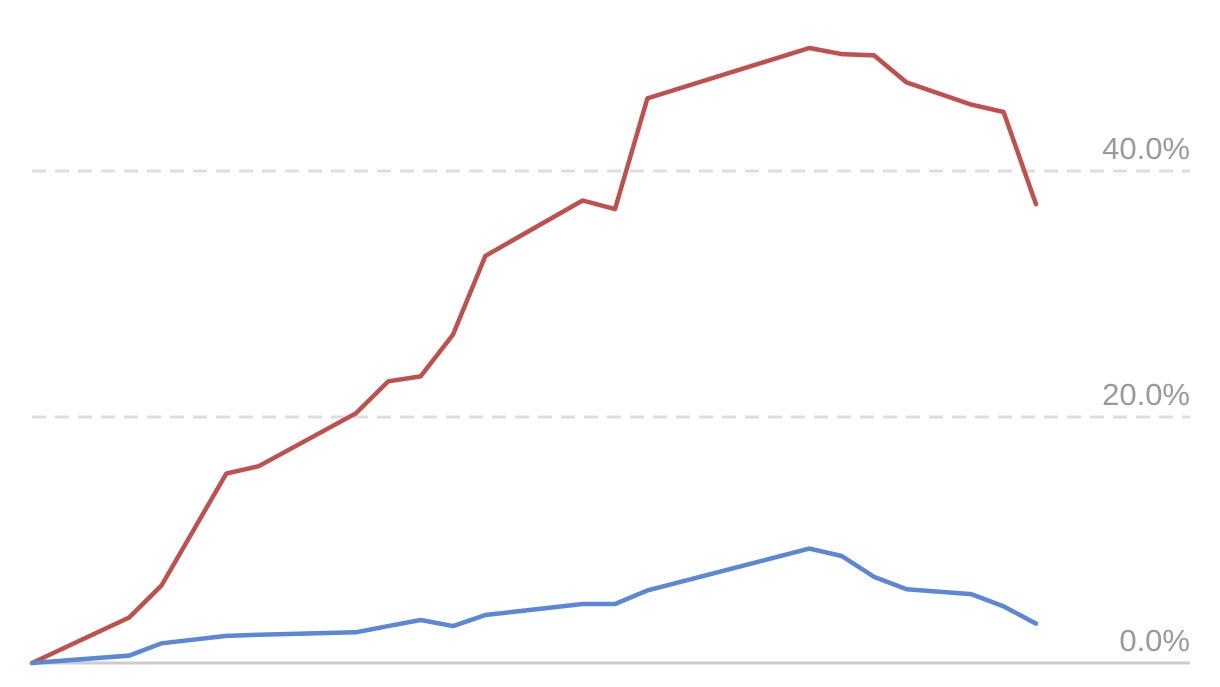  What do you see at coordinates (1154, 640) in the screenshot?
I see `y-tick-label: 0.0%` at bounding box center [1154, 640].